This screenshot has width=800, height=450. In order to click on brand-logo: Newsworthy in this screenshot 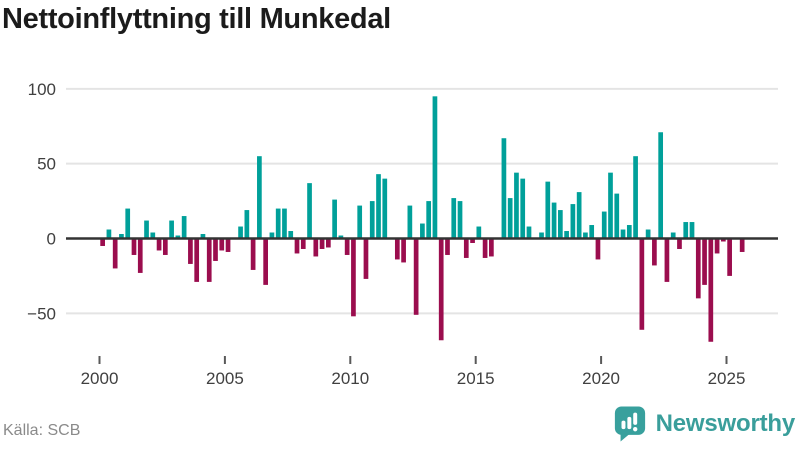, I will do `click(704, 423)`.